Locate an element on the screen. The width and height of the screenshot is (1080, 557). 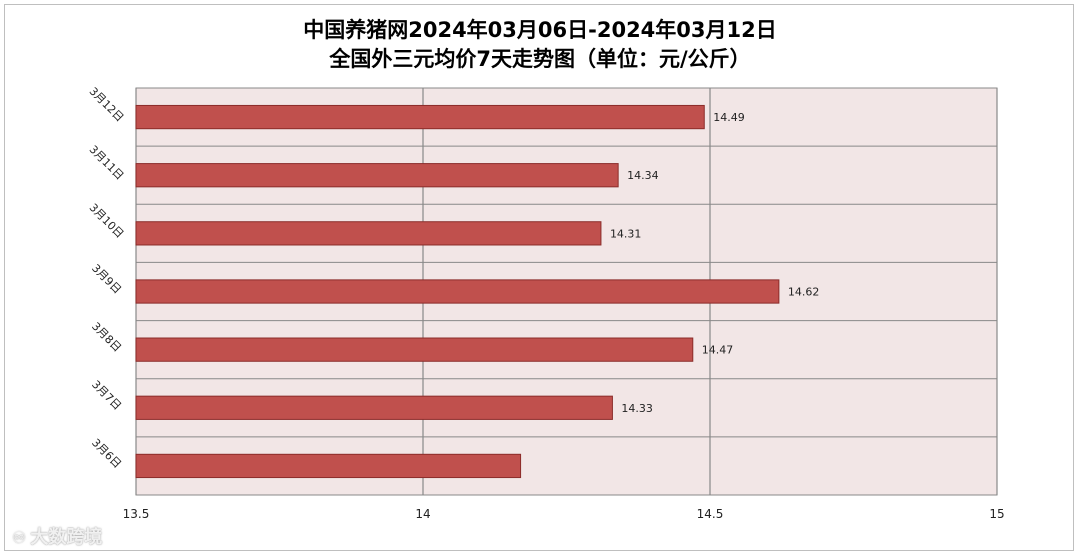
category-label: 3月10日 is located at coordinates (107, 221).